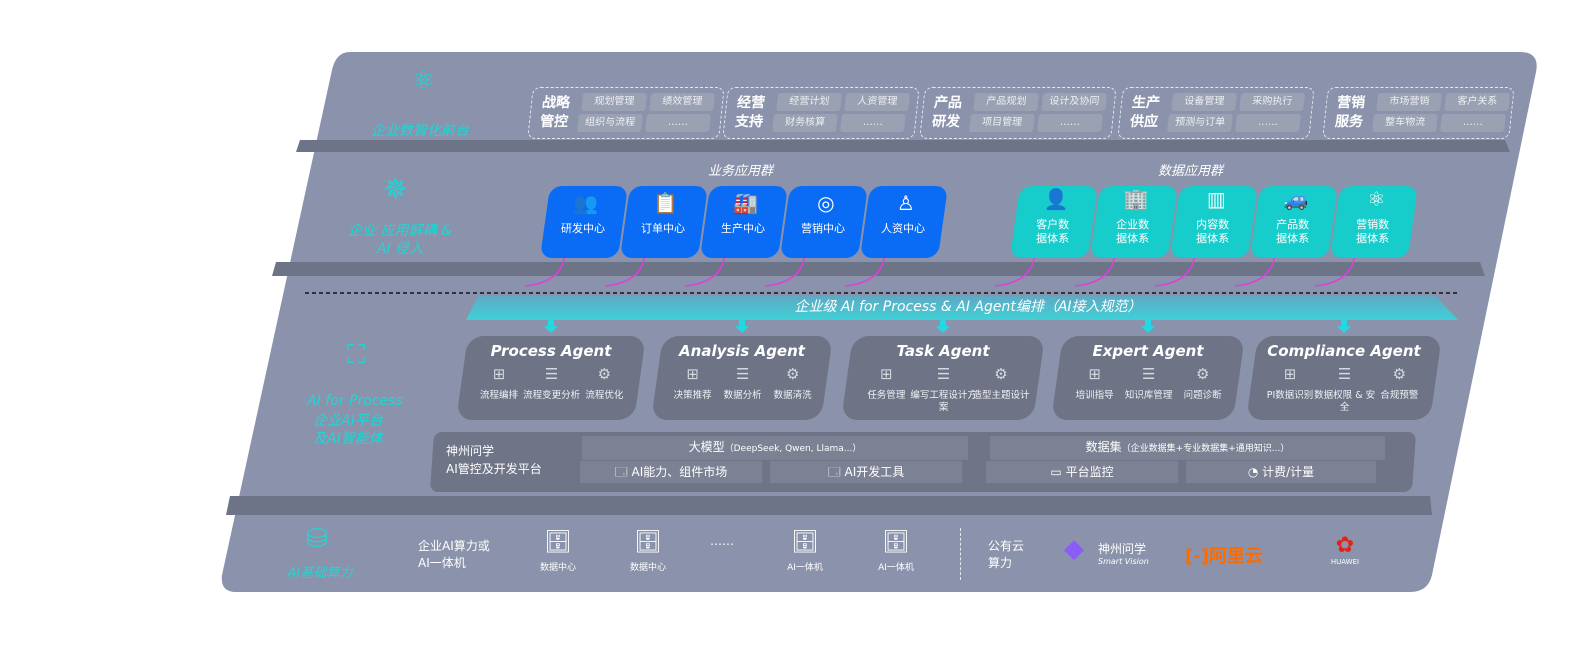 Image resolution: width=1572 pixels, height=647 pixels. What do you see at coordinates (1294, 222) in the screenshot?
I see `data-app-card: 🚙 产品数据体系` at bounding box center [1294, 222].